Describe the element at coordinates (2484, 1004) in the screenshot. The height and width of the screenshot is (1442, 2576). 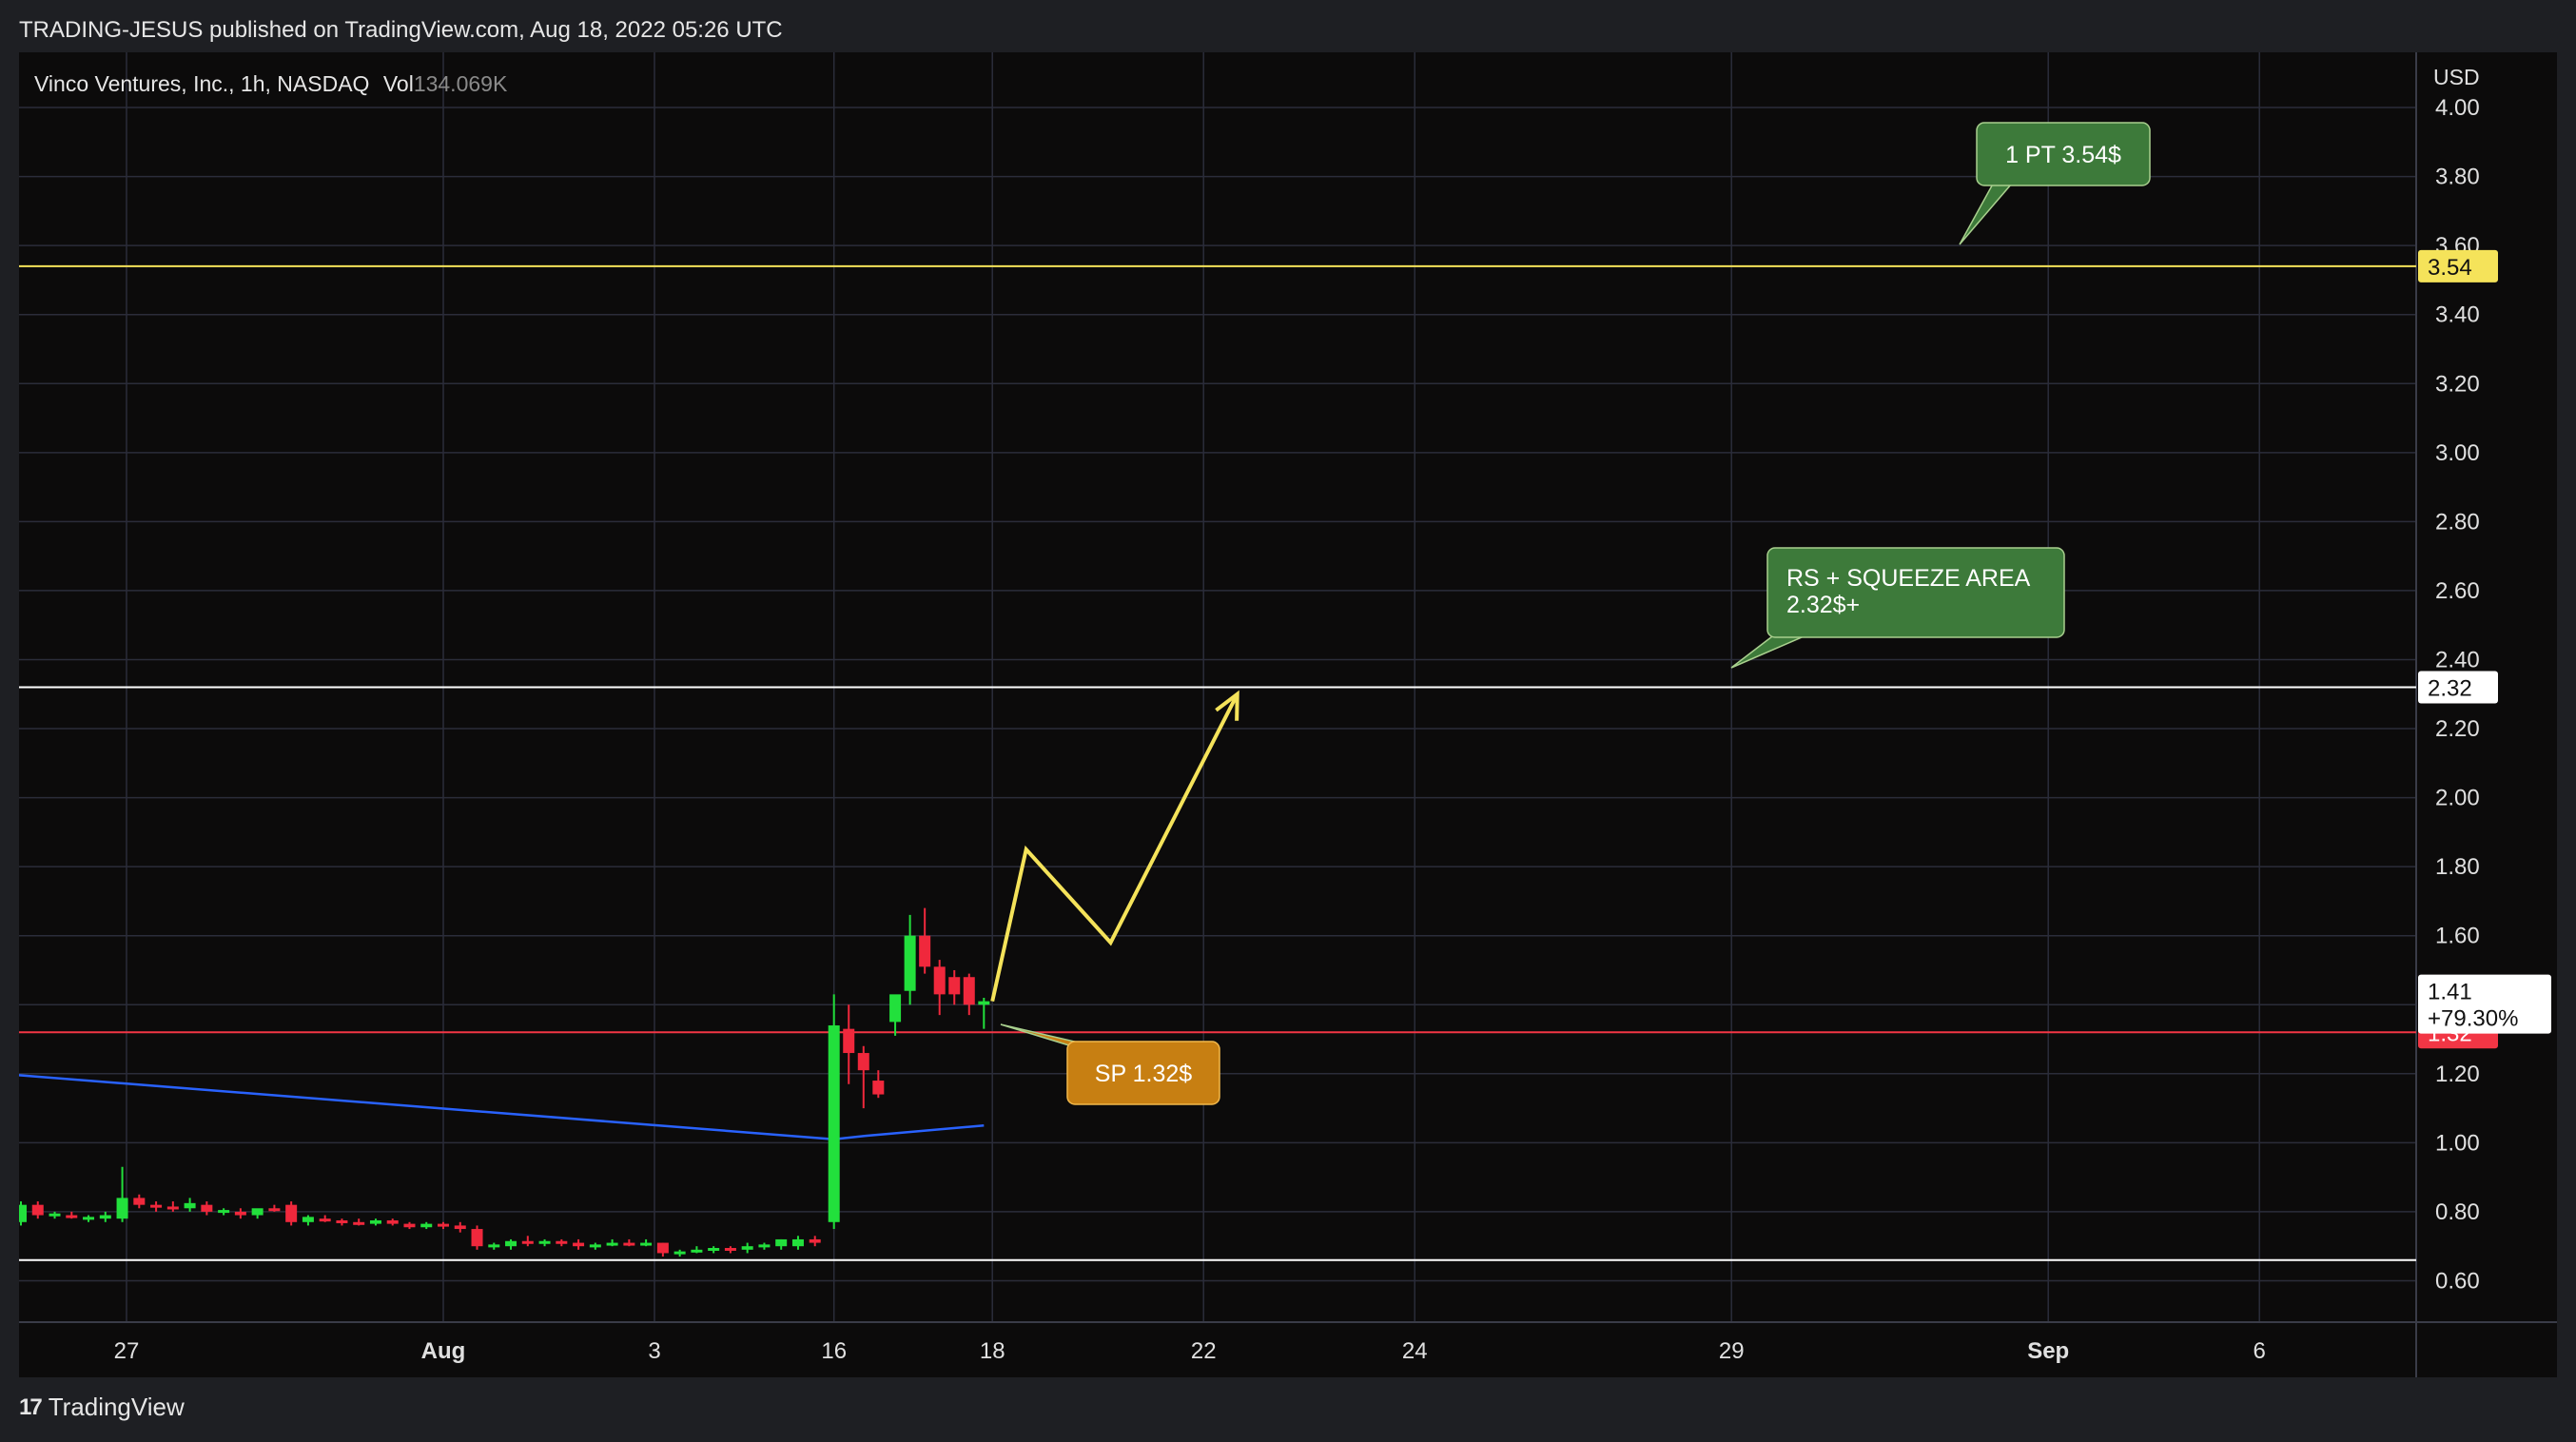
I see `last-price-badge-bg` at that location.